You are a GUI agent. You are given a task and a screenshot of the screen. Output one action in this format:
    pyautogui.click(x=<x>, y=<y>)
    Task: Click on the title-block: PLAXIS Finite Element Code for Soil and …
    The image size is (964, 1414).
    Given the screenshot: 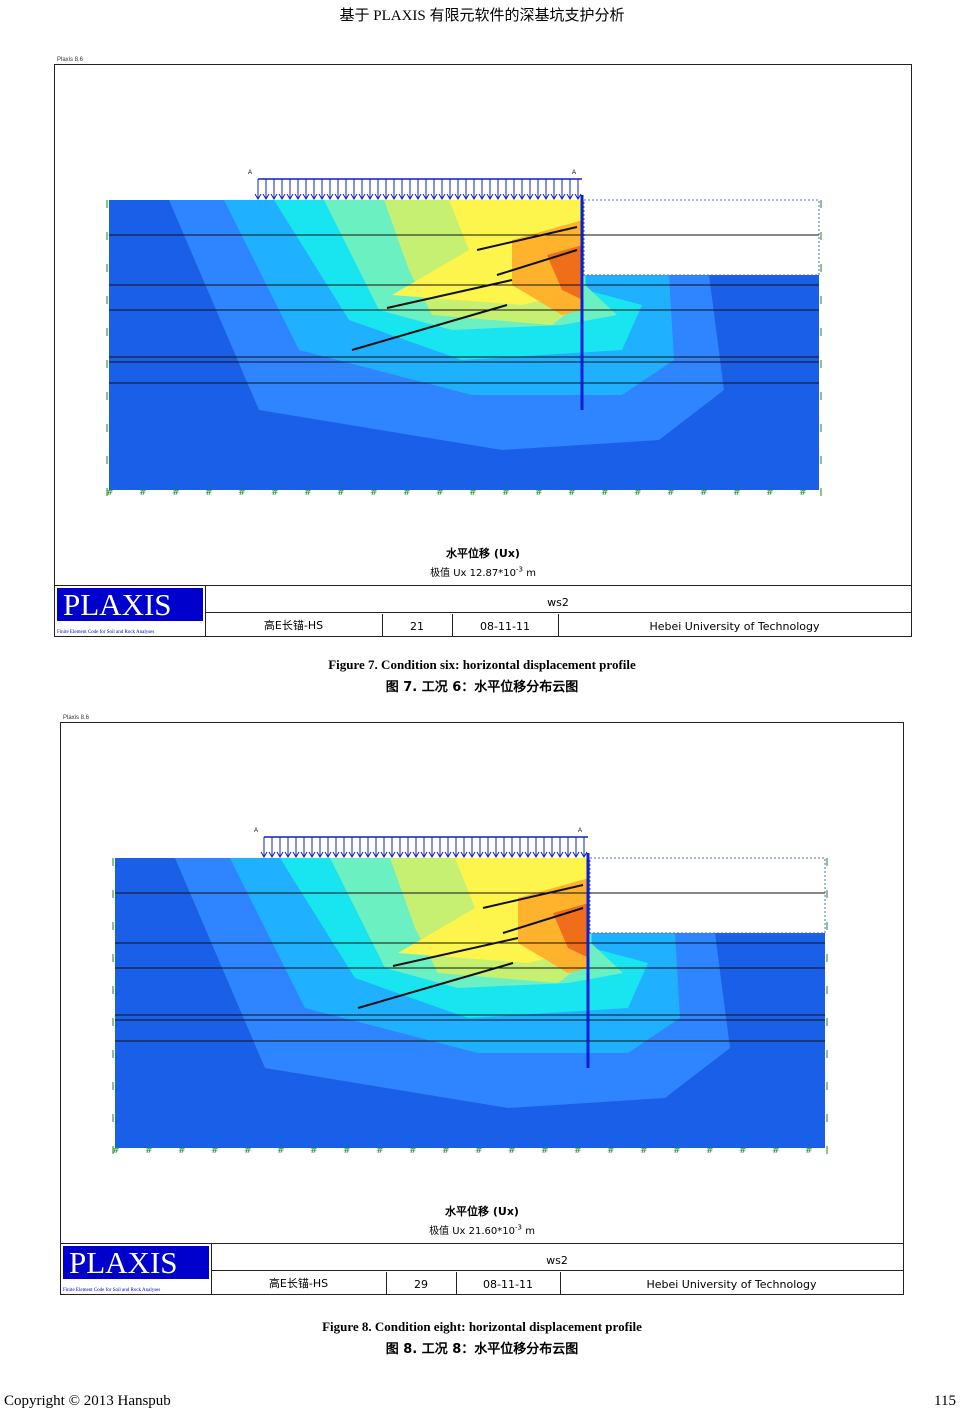 What is the action you would take?
    pyautogui.click(x=483, y=610)
    